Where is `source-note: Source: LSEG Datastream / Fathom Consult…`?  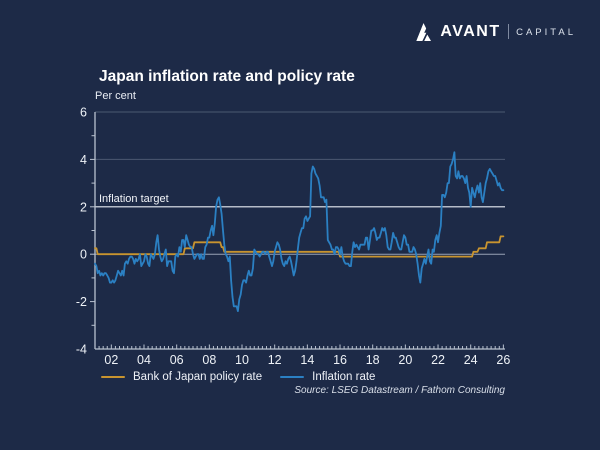 source-note: Source: LSEG Datastream / Fathom Consult… is located at coordinates (399, 390).